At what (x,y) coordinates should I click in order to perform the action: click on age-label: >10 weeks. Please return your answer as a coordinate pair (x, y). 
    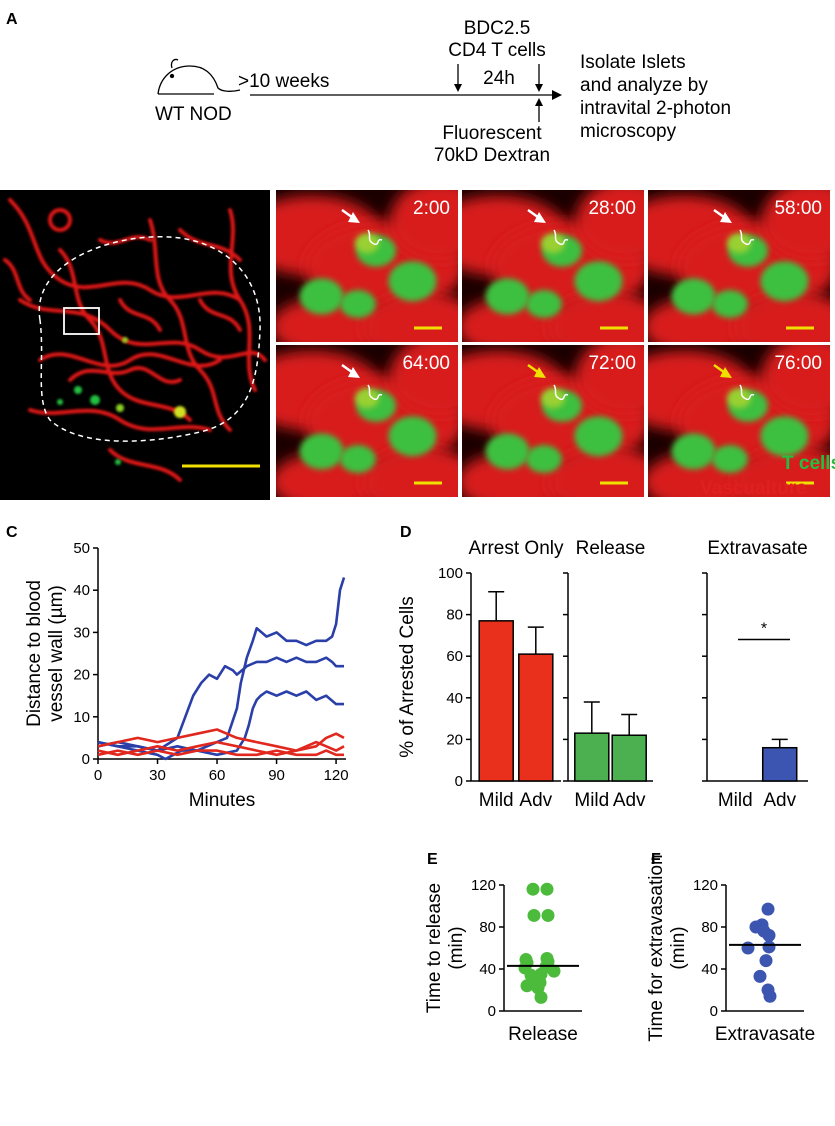
    Looking at the image, I should click on (283, 81).